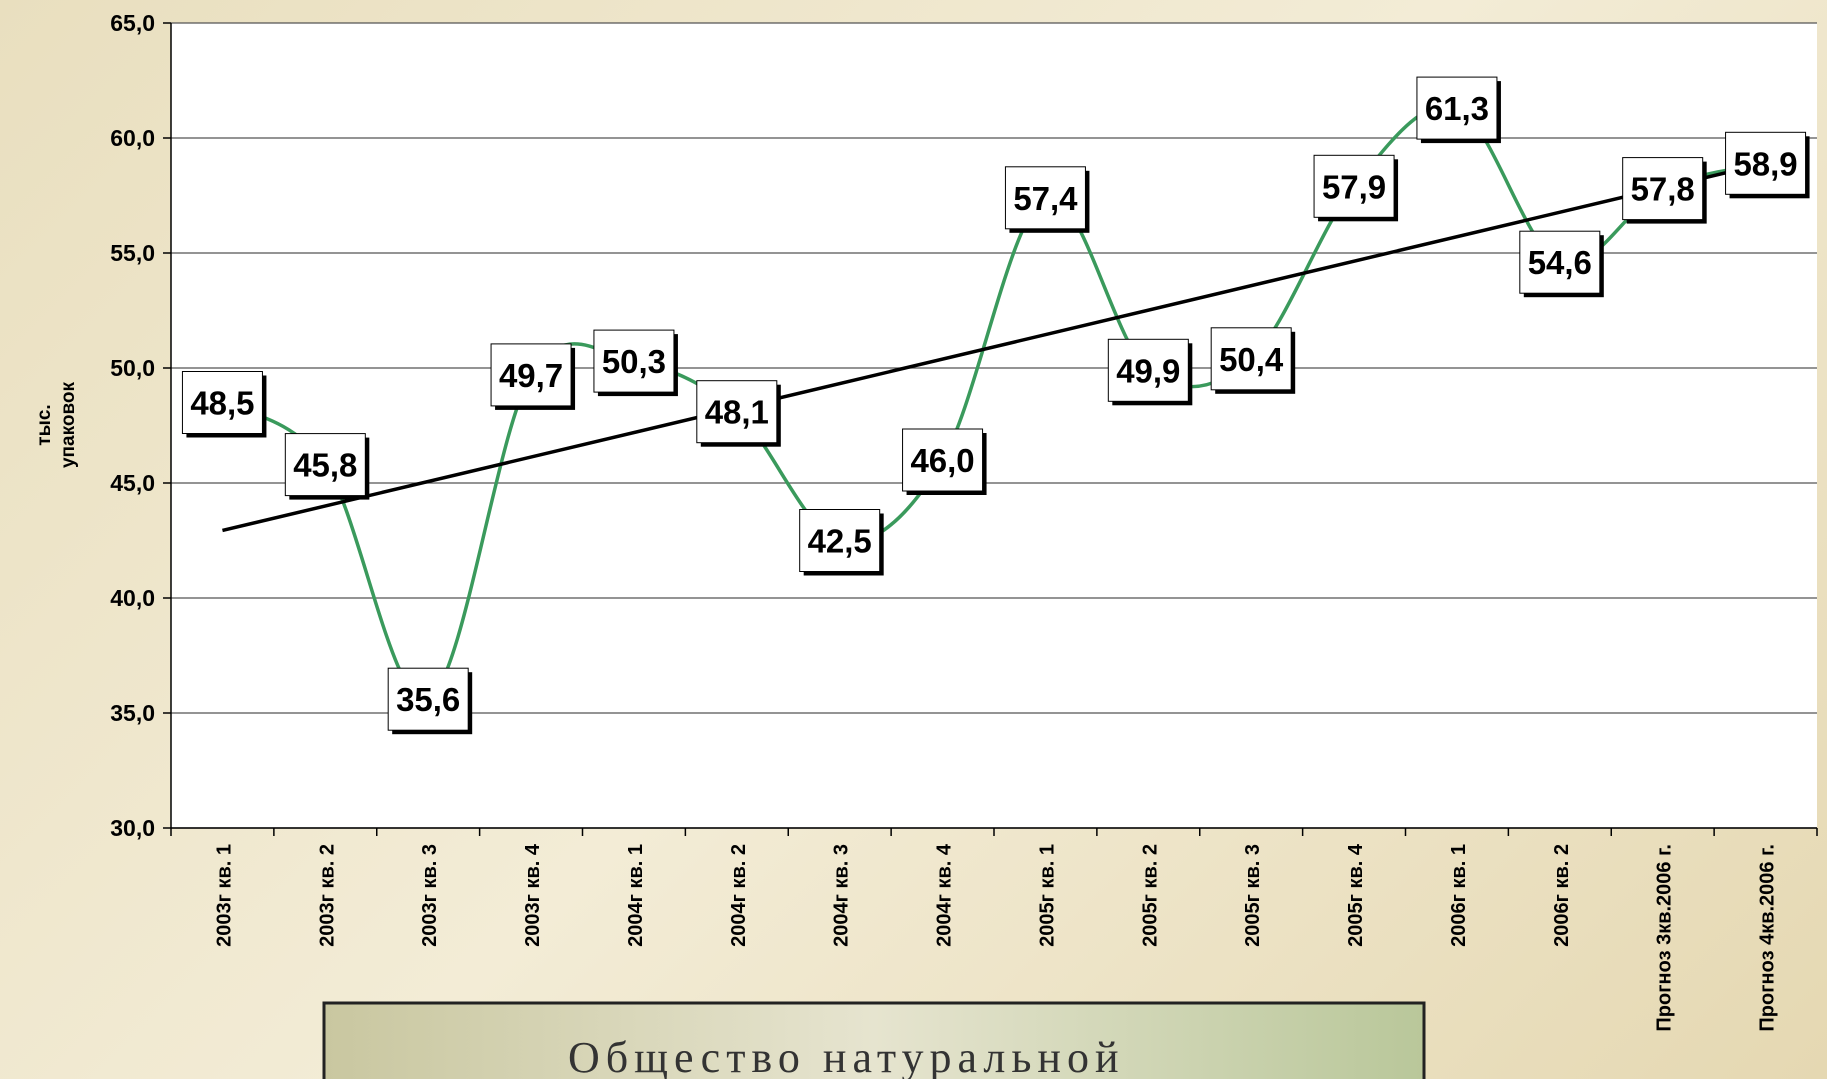 Image resolution: width=1827 pixels, height=1079 pixels. I want to click on x-tick-label: 2004г кв. 1, so click(636, 895).